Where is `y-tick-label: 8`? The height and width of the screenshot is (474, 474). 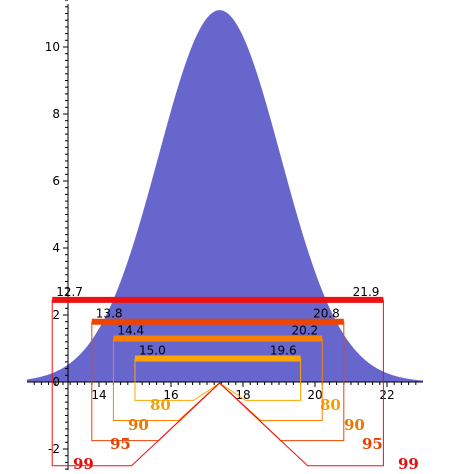
y-tick-label: 8 is located at coordinates (56, 114).